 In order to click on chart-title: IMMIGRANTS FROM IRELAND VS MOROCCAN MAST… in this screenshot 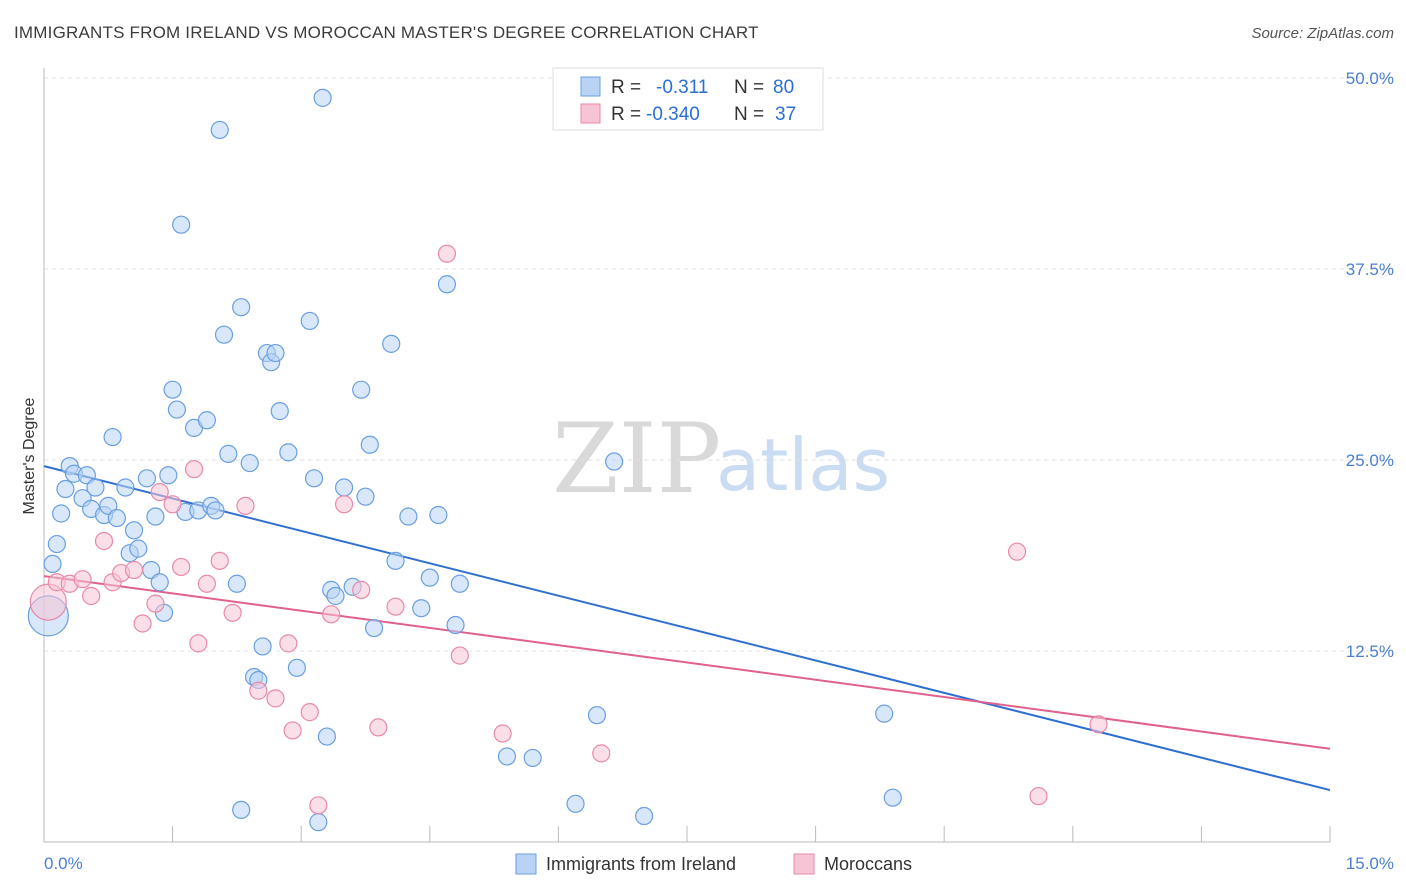, I will do `click(386, 32)`.